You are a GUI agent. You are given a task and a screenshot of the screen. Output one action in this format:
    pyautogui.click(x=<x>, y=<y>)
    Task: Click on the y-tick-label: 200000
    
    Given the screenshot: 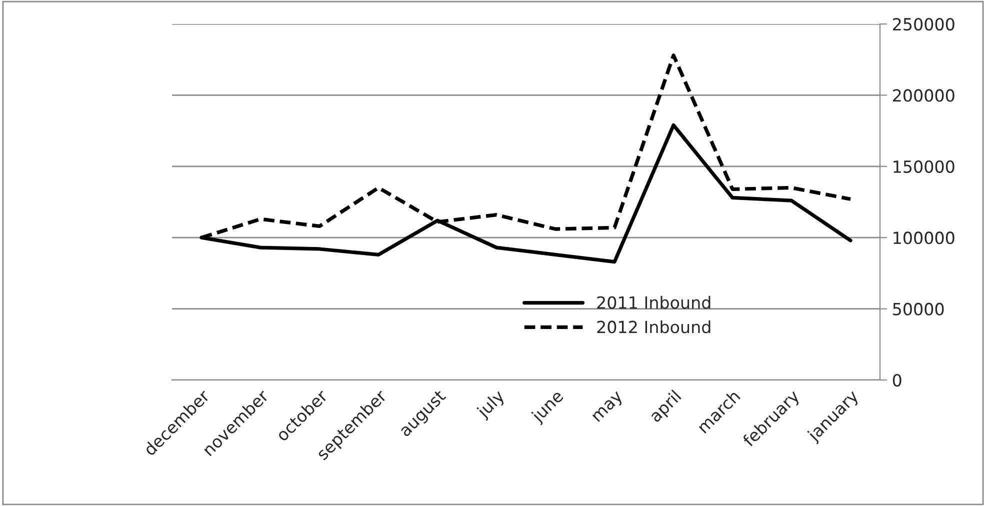 What is the action you would take?
    pyautogui.click(x=923, y=95)
    